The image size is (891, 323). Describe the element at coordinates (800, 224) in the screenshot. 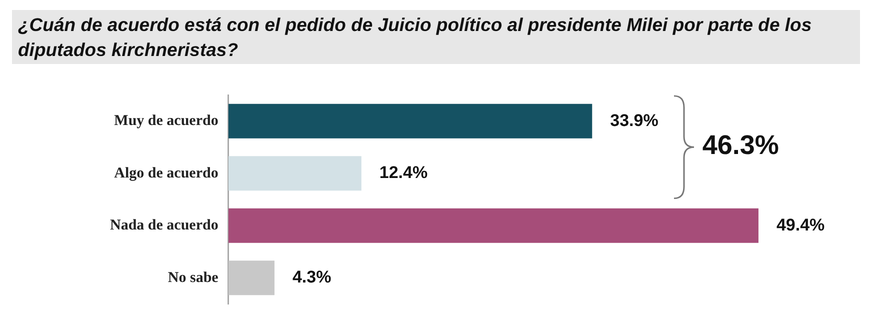

I see `data-label: 49.4%` at that location.